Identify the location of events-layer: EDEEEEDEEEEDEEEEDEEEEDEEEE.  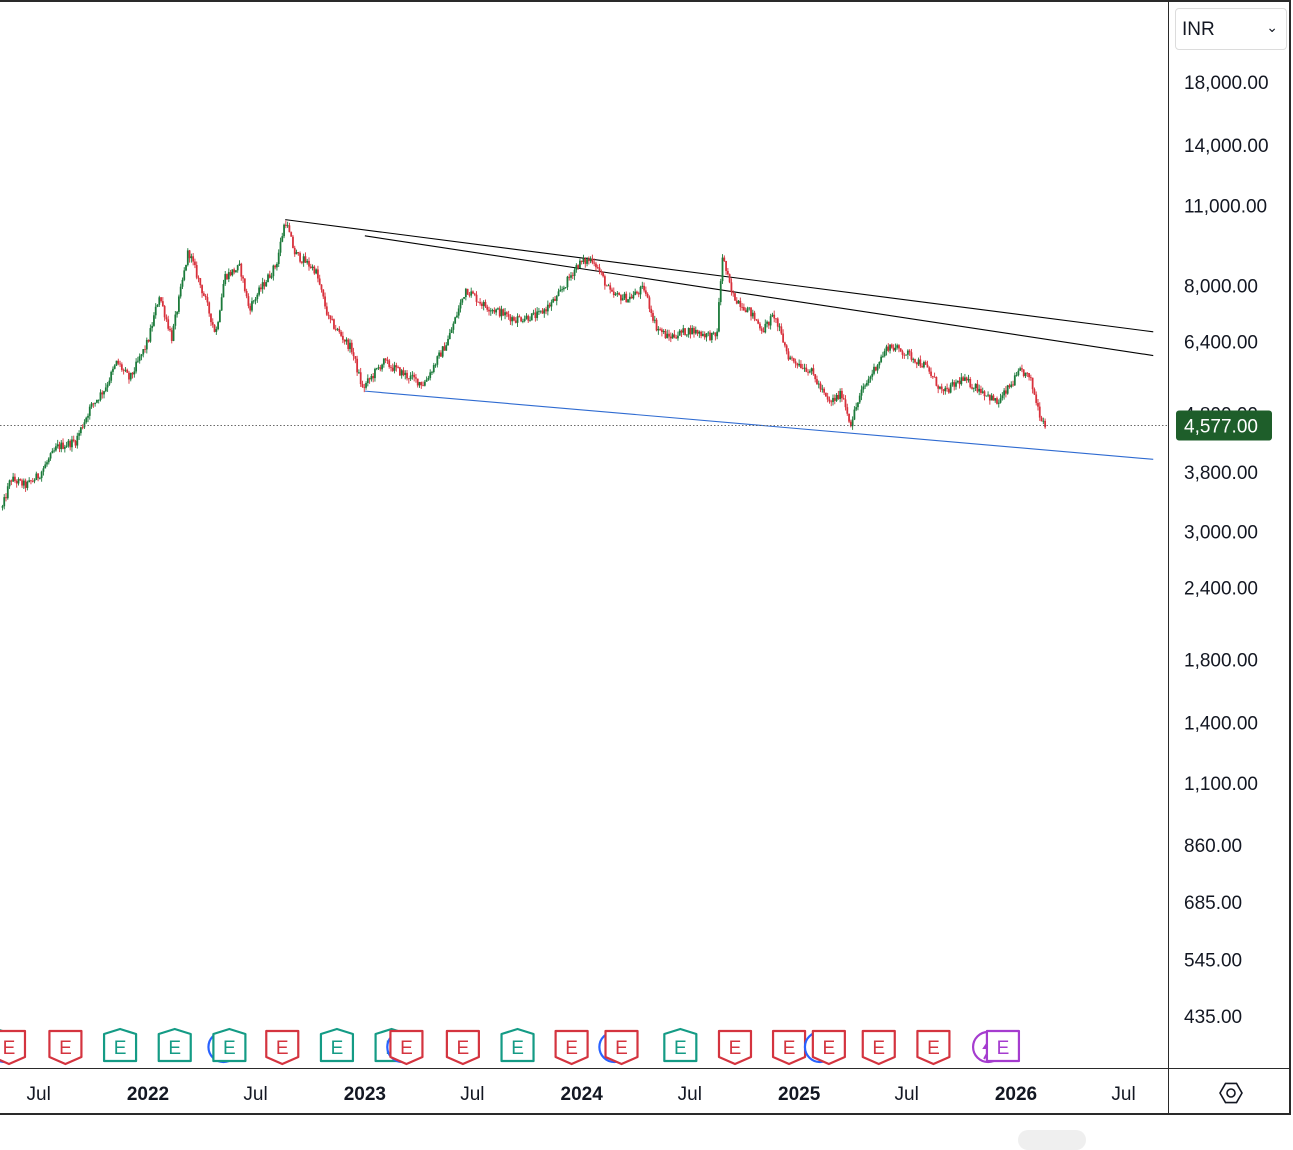
(510, 1046).